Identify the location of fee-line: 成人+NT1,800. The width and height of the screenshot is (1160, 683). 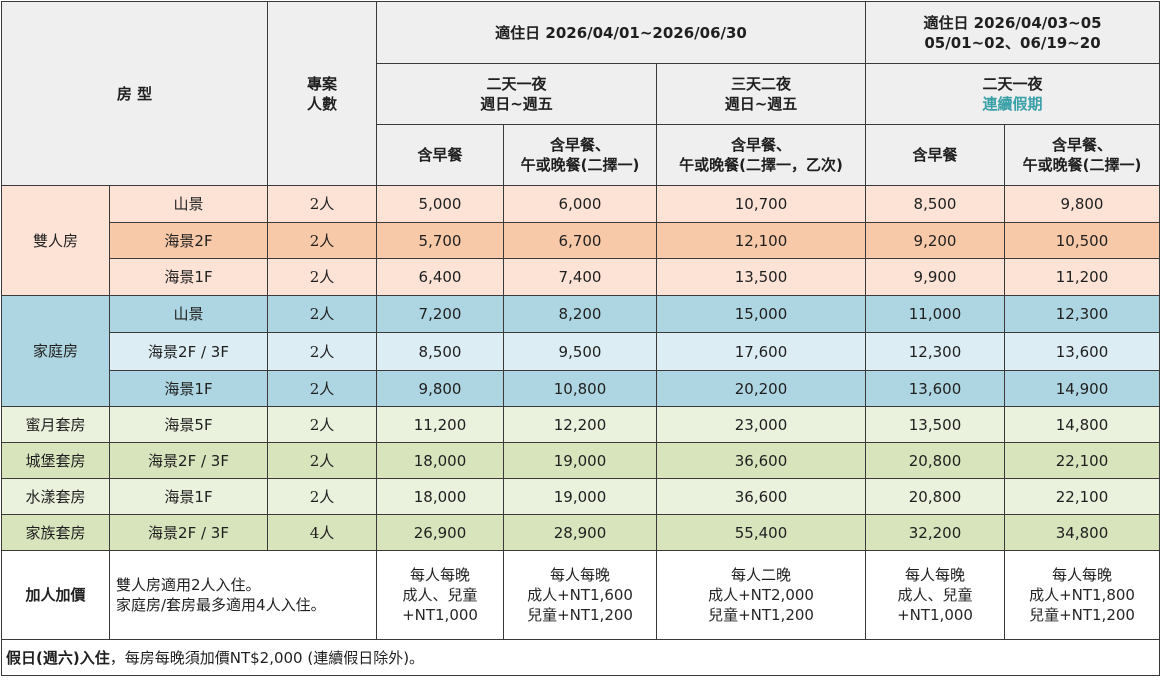
(1082, 595).